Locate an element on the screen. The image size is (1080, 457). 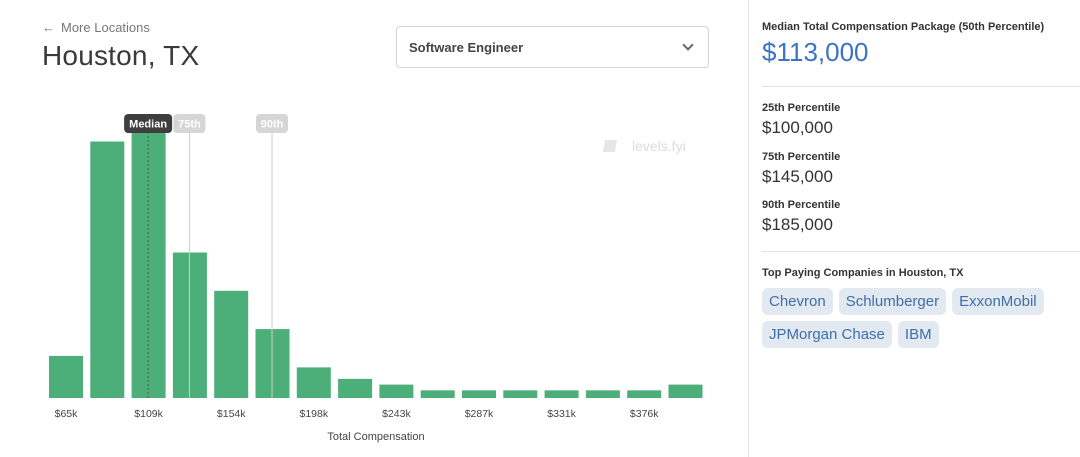
percentile-75-value: $145,000 is located at coordinates (797, 176).